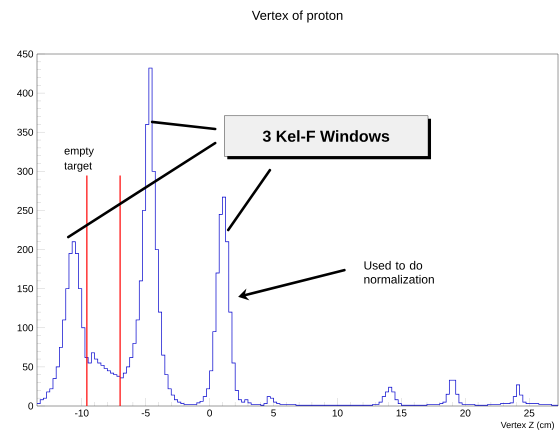  What do you see at coordinates (529, 413) in the screenshot?
I see `x-tick-label: 25` at bounding box center [529, 413].